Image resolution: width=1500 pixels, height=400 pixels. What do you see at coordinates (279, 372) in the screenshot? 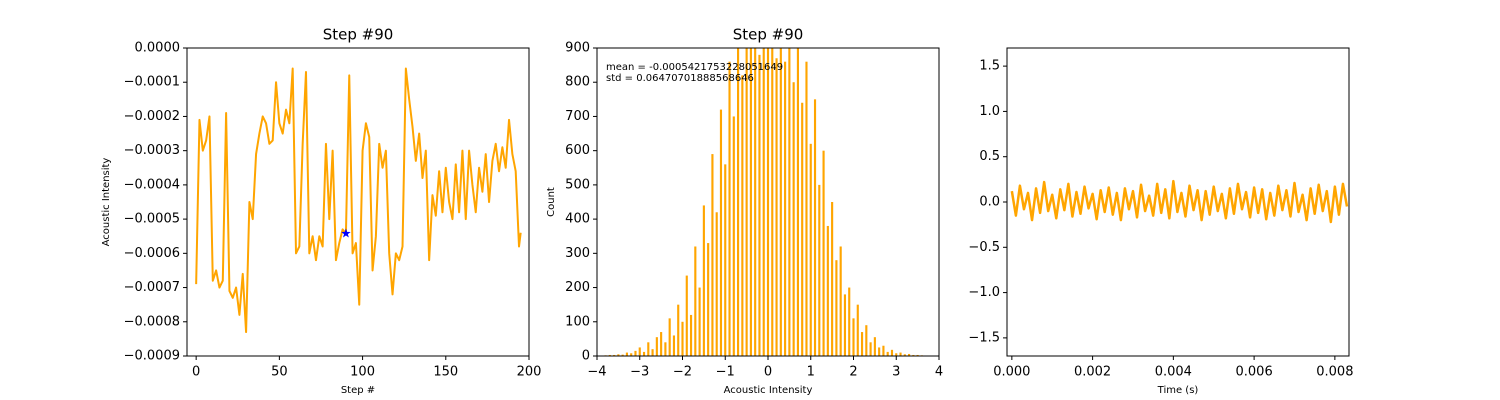
I see `x-tick-label: 50` at bounding box center [279, 372].